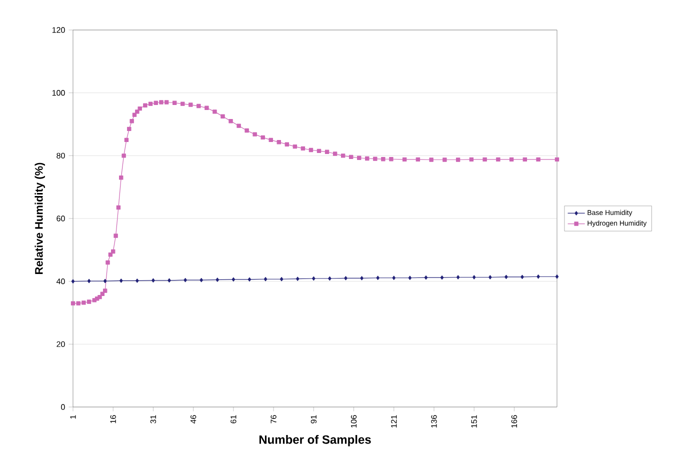  Describe the element at coordinates (315, 440) in the screenshot. I see `x-axis-title: Number of Samples` at that location.